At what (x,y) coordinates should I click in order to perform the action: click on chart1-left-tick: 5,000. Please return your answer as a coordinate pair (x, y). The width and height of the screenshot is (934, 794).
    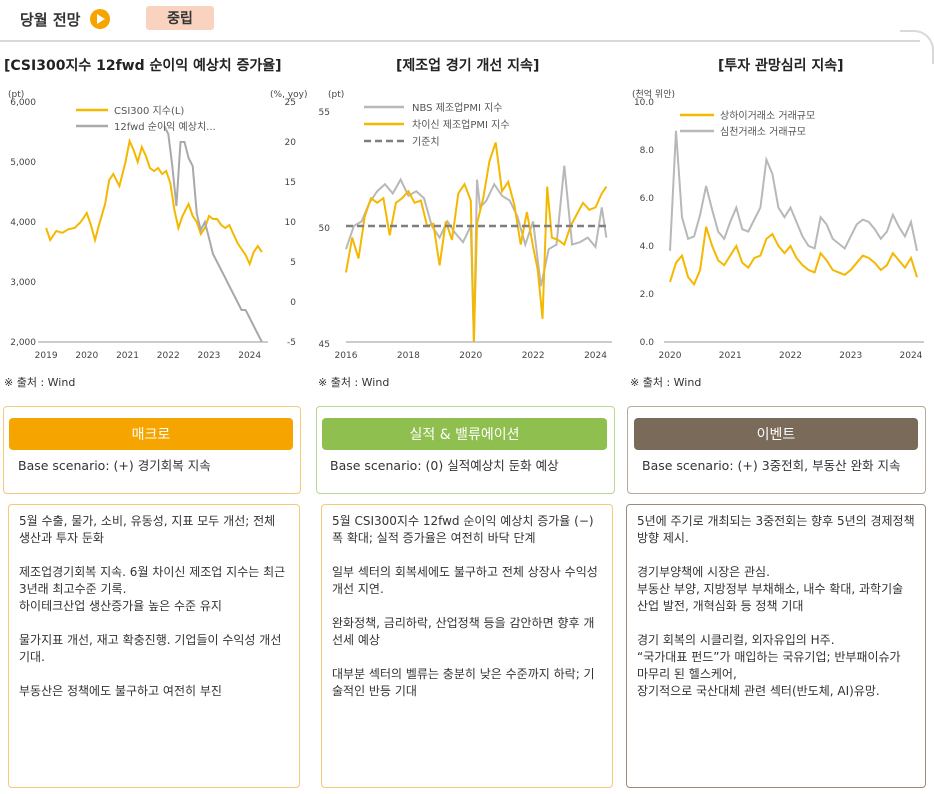
    Looking at the image, I should click on (23, 163).